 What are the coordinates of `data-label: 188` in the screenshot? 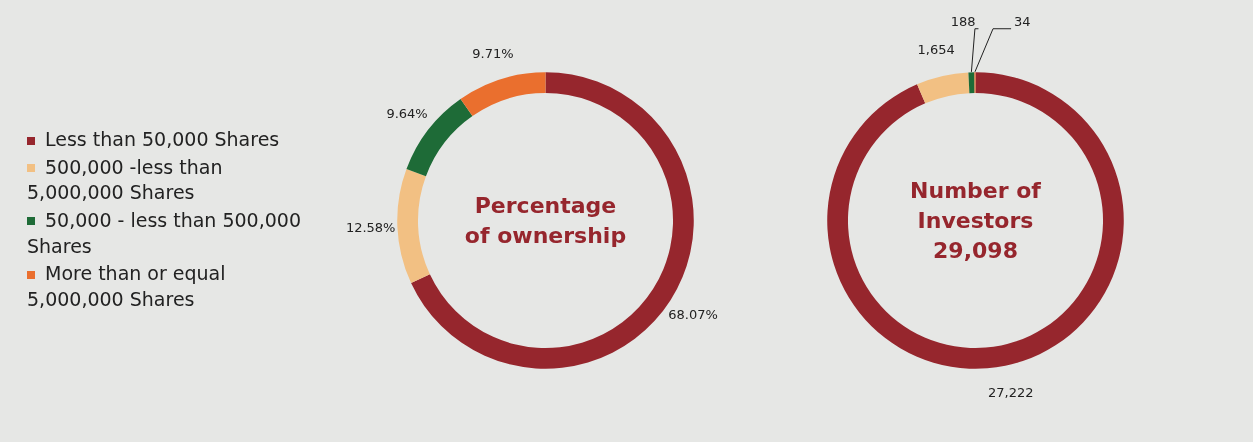 It's located at (963, 21).